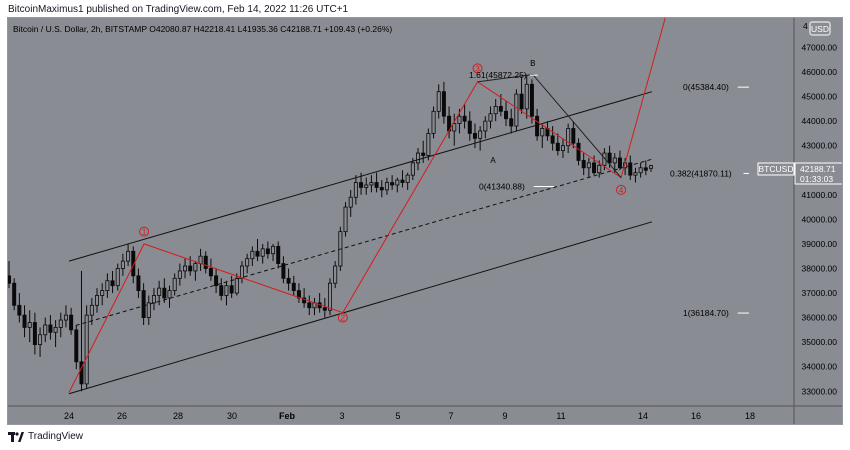 Image resolution: width=850 pixels, height=450 pixels. Describe the element at coordinates (820, 195) in the screenshot. I see `y-tick-label: 41000.00` at that location.